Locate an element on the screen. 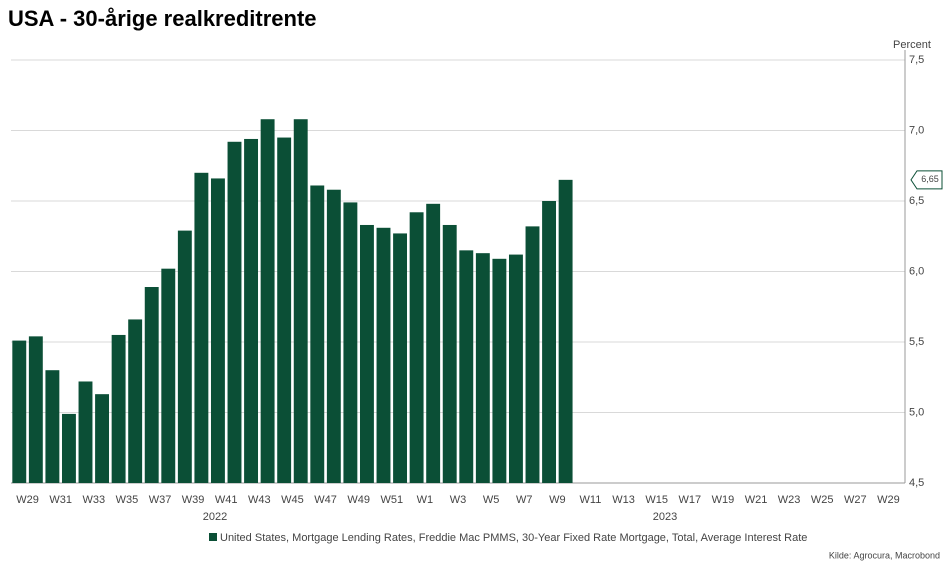  x-tick-label: W33 is located at coordinates (93, 500).